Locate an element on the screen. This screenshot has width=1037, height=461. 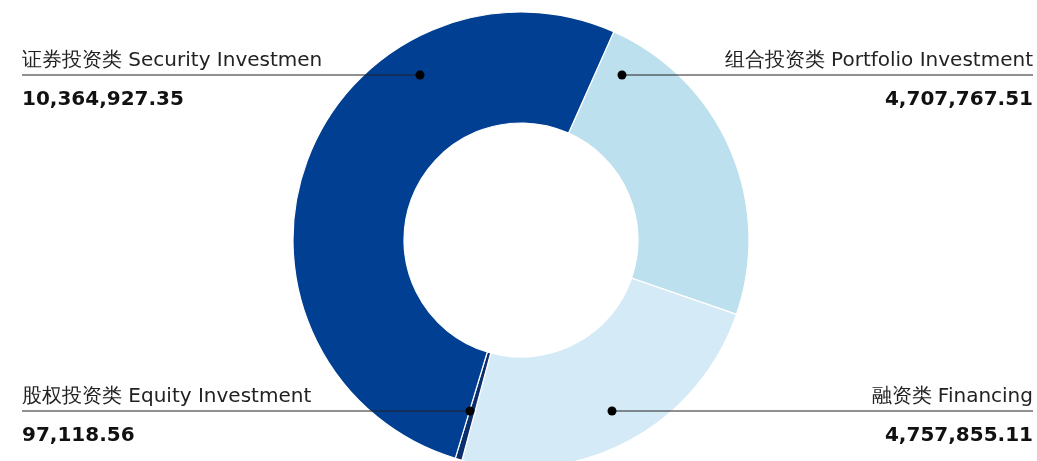
slice-label: 证券投资类 Security Investmen is located at coordinates (172, 59).